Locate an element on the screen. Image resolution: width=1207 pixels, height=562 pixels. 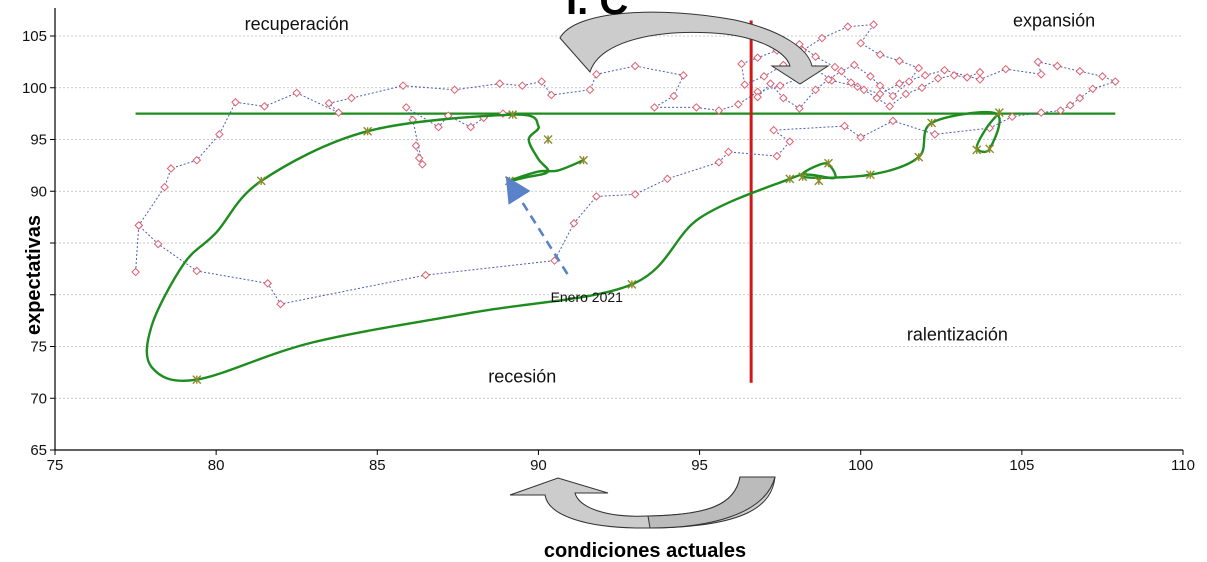
annotation: Enero 2021 is located at coordinates (564, 240).